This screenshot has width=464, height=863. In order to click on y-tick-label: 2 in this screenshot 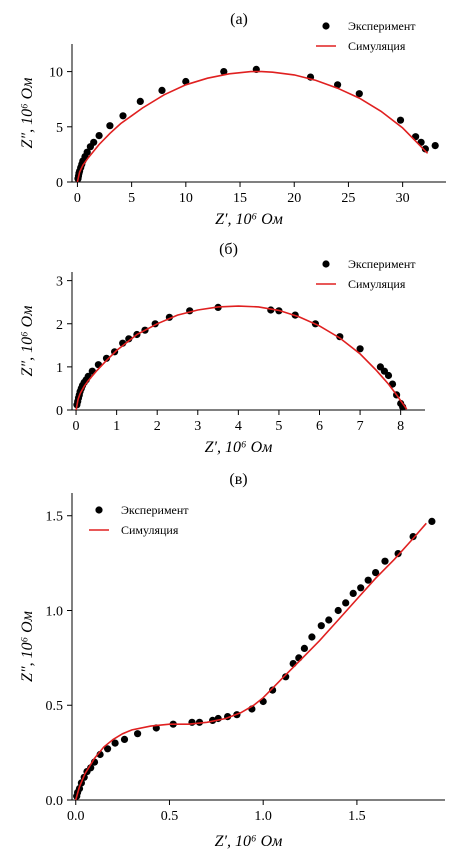, I will do `click(59, 325)`.